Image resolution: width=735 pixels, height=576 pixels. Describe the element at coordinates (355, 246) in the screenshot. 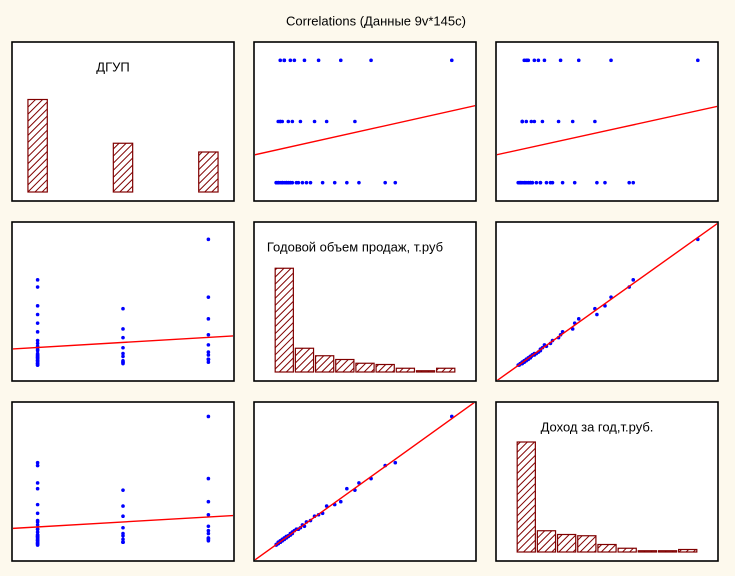

I see `variable-label: Годовой объем продаж, т.руб` at that location.